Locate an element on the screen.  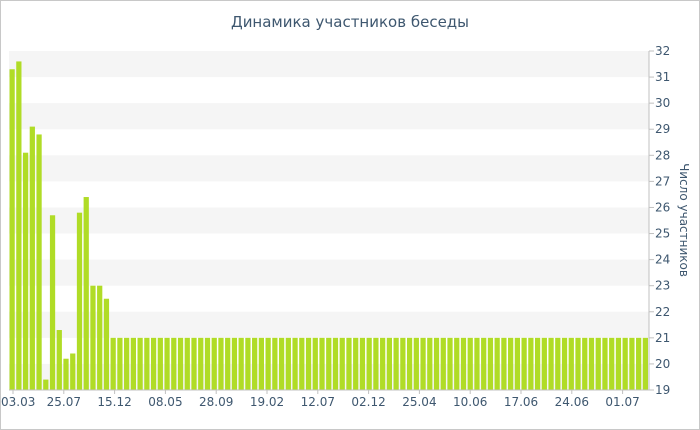
x-tick-label: 25.04 is located at coordinates (419, 402).